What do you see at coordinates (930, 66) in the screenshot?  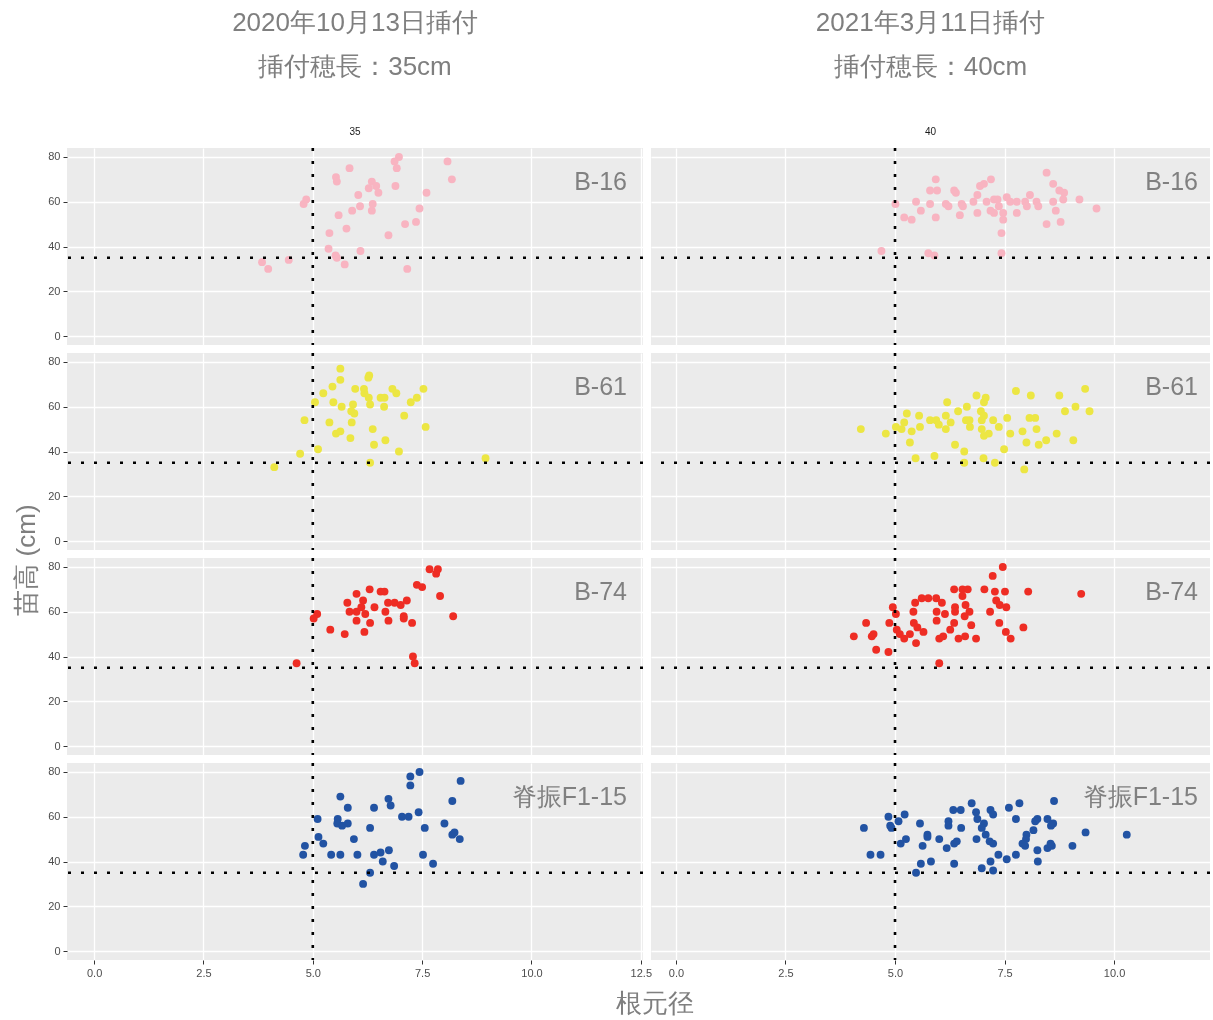 I see `chart-subtitle: 挿付穂長：40cm` at bounding box center [930, 66].